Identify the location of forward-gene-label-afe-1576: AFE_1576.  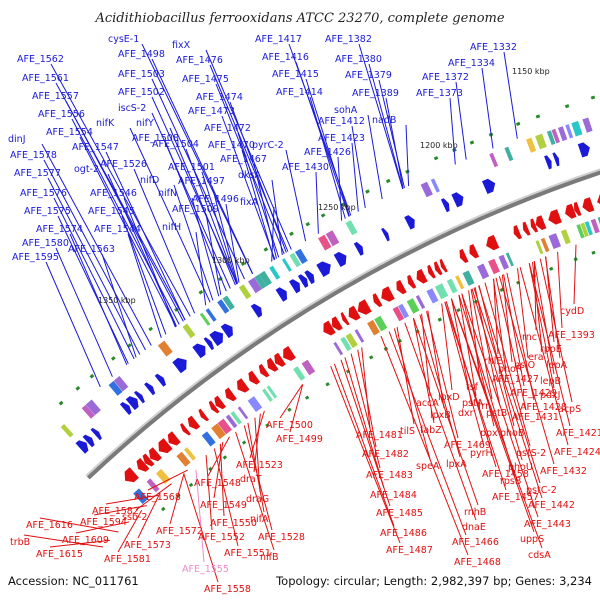
(43, 193).